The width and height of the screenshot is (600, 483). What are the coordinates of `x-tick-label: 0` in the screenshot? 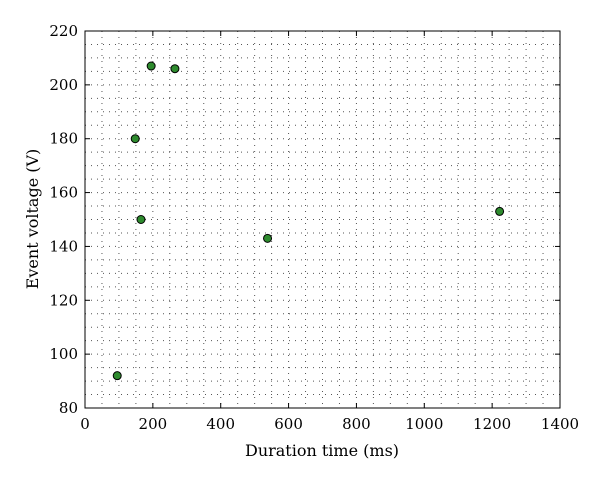 It's located at (85, 424).